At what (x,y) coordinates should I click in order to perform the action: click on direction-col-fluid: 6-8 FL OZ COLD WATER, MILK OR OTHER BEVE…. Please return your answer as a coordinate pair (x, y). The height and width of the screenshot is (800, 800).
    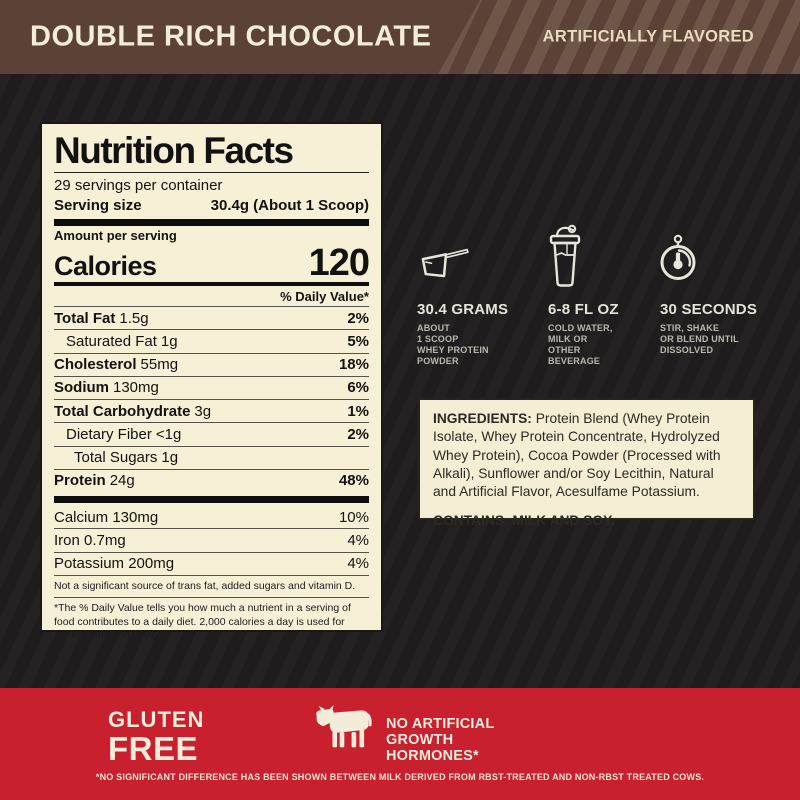
    Looking at the image, I should click on (583, 334).